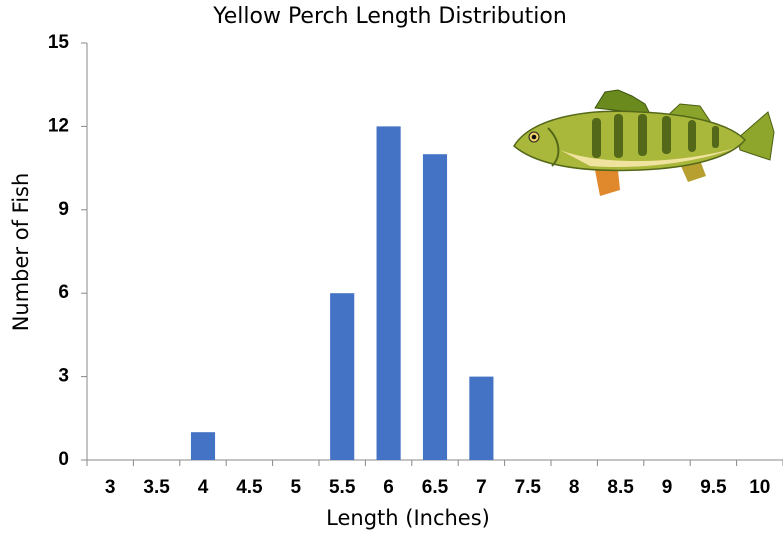 The width and height of the screenshot is (783, 535). I want to click on x-tick-label: 9.5, so click(713, 487).